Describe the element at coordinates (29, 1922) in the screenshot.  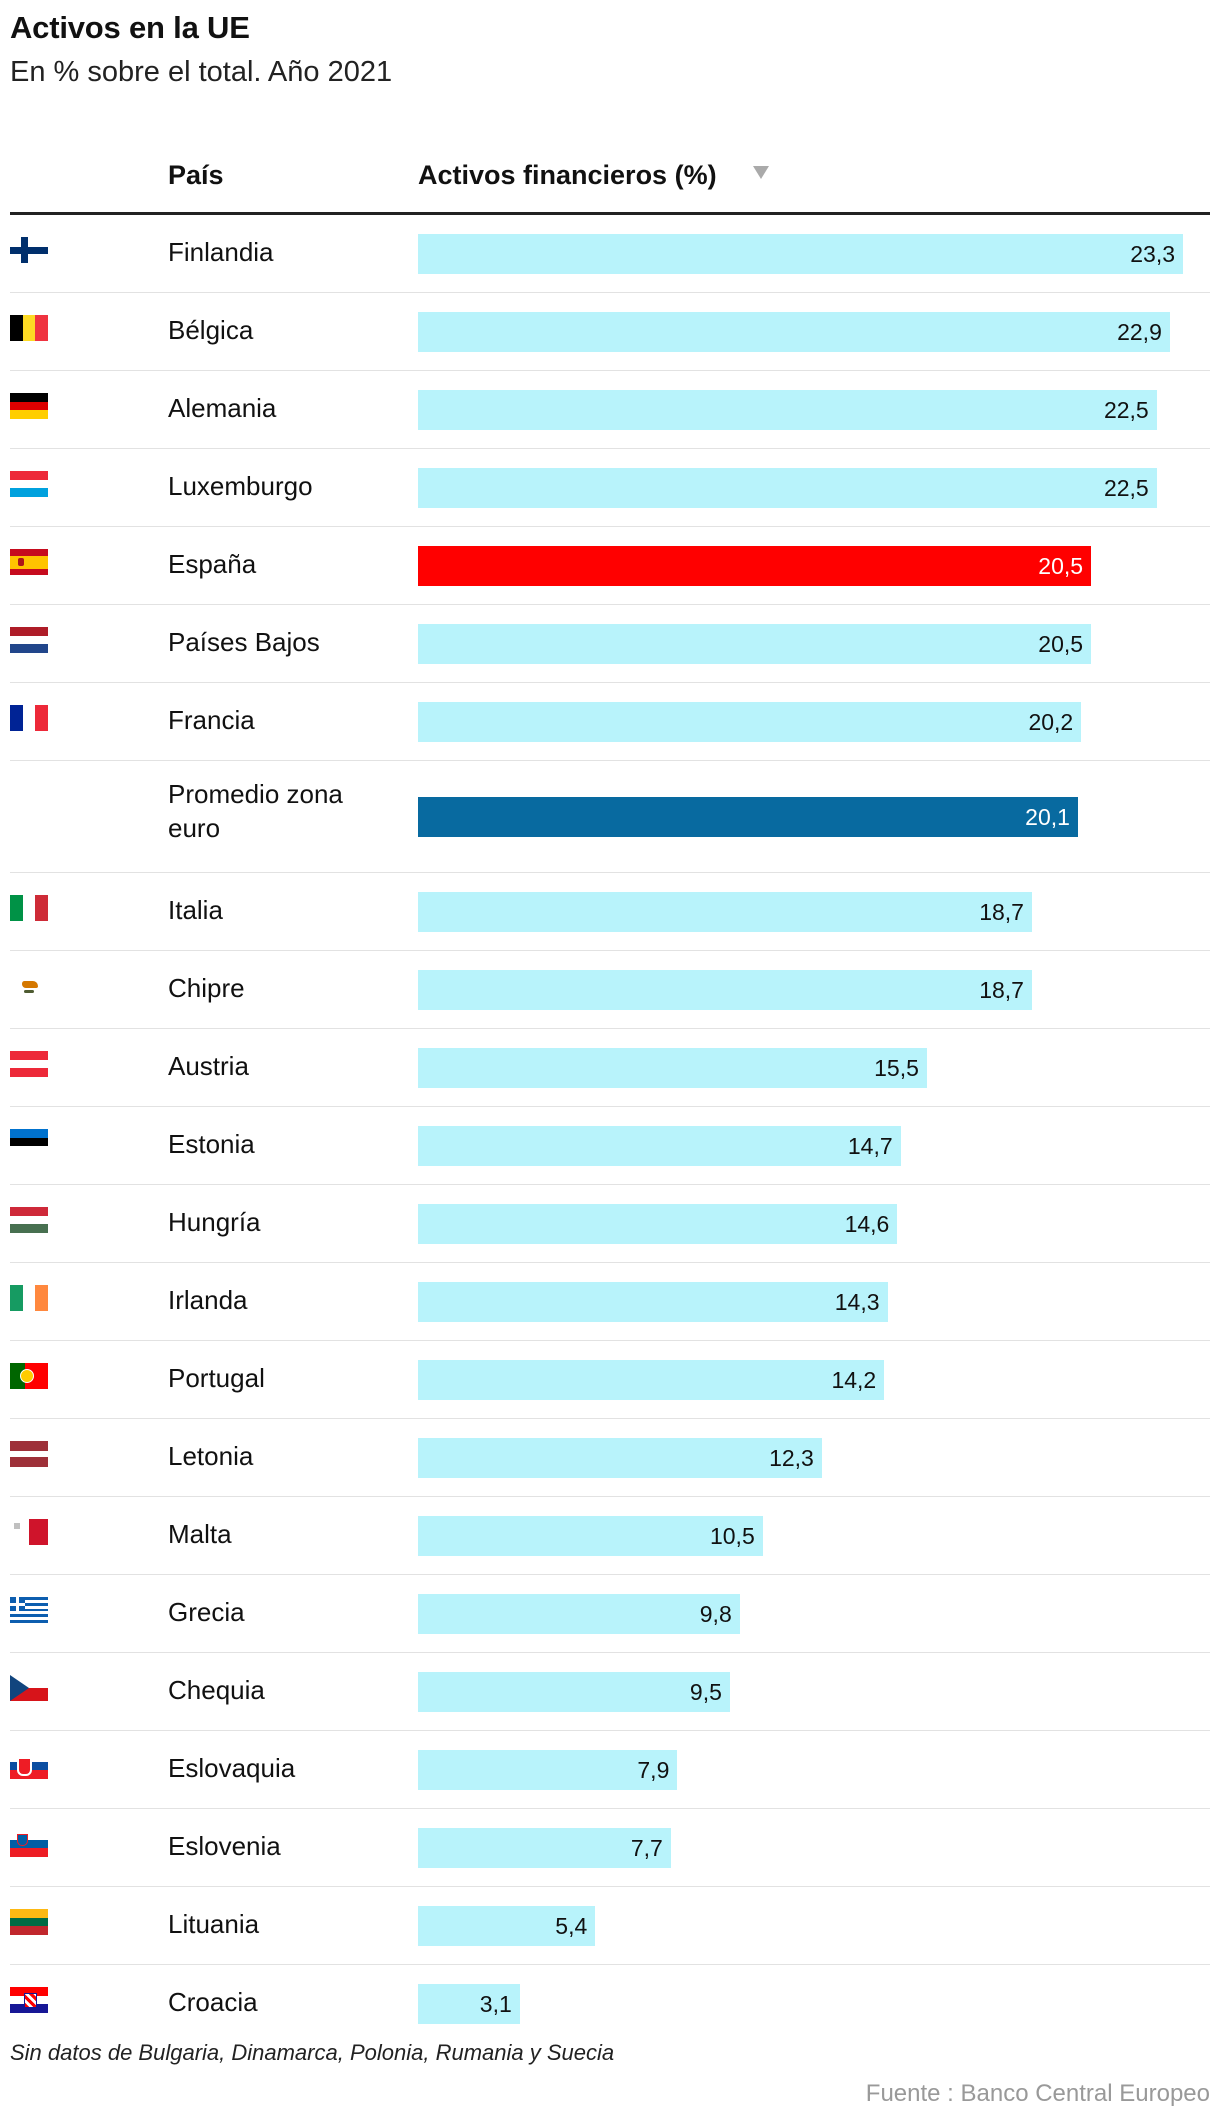
I see `lithuania-flag-icon` at that location.